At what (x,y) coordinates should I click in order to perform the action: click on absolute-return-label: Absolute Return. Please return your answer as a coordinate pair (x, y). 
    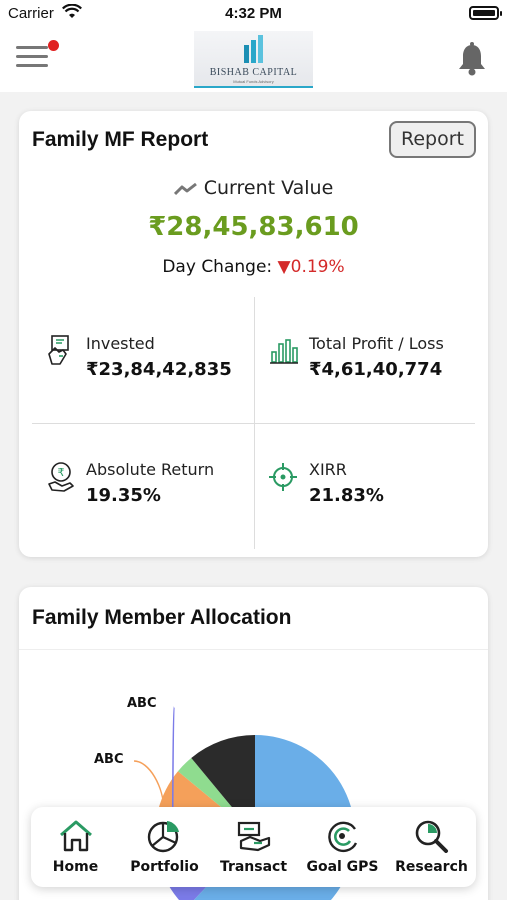
    Looking at the image, I should click on (150, 469).